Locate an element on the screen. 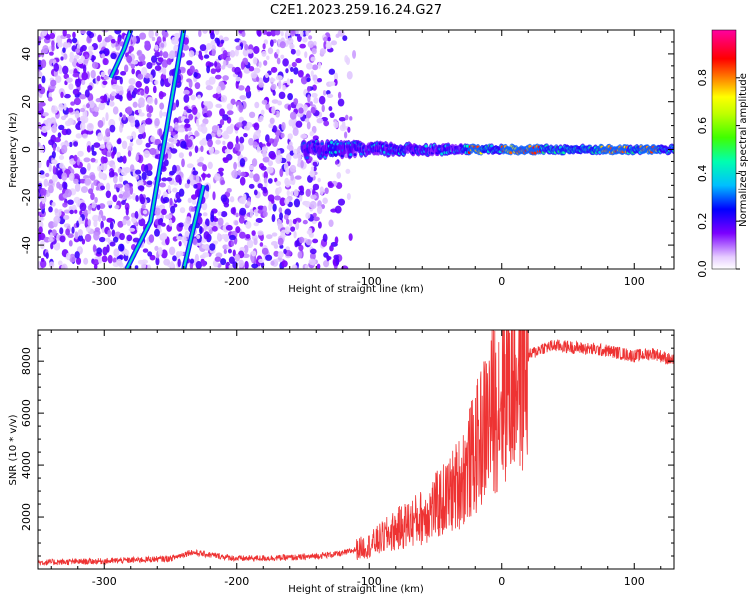  colorbar-ticks: 0.0 0.2 0.4 0.6 0.8 is located at coordinates (718, 173).